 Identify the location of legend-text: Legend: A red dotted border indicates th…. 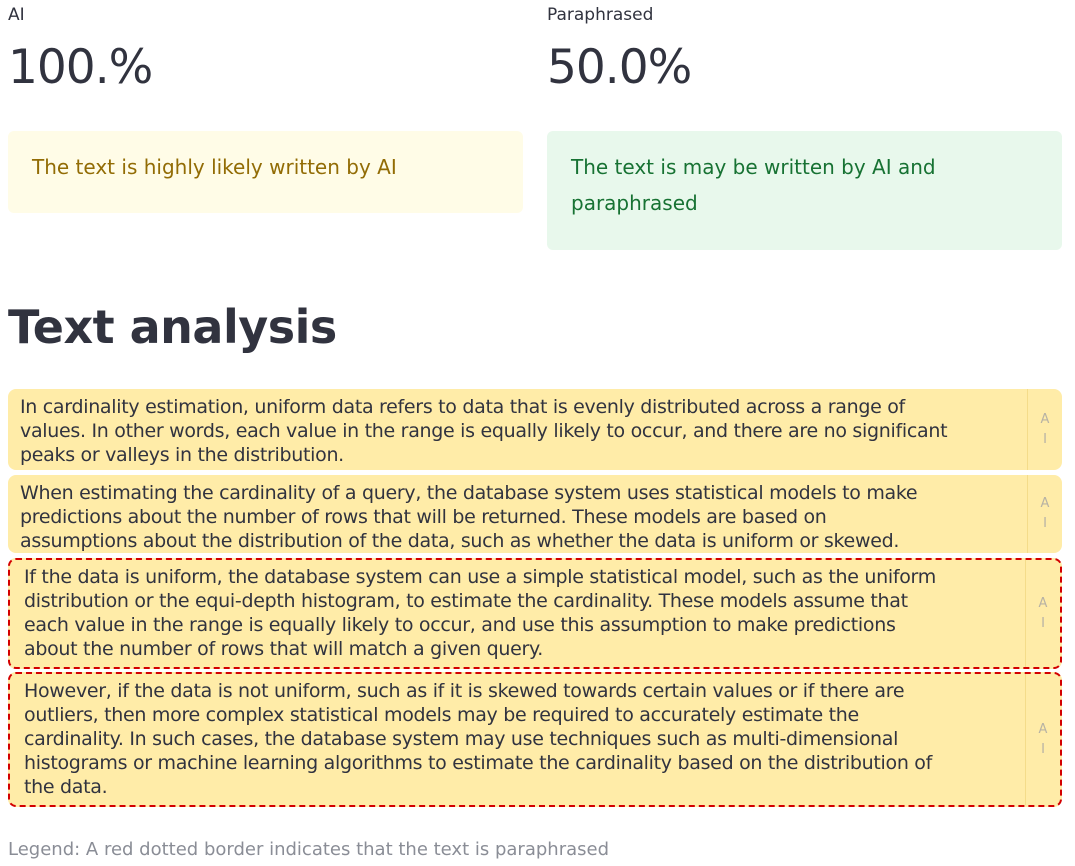
(308, 849).